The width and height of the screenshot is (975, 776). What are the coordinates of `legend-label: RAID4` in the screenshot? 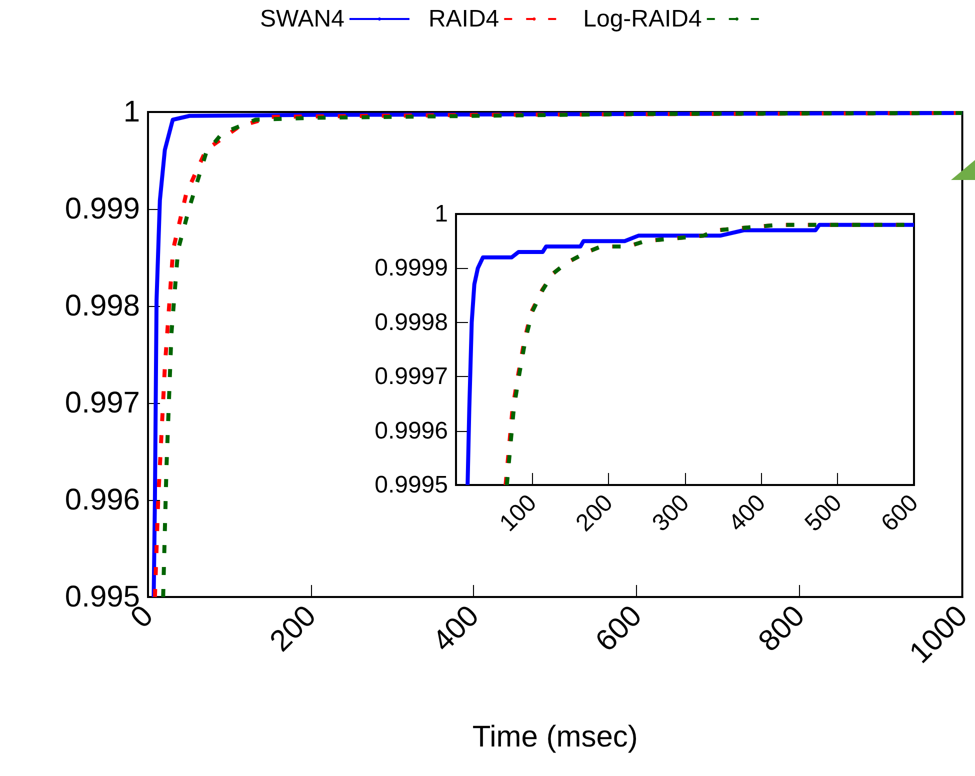 It's located at (464, 19).